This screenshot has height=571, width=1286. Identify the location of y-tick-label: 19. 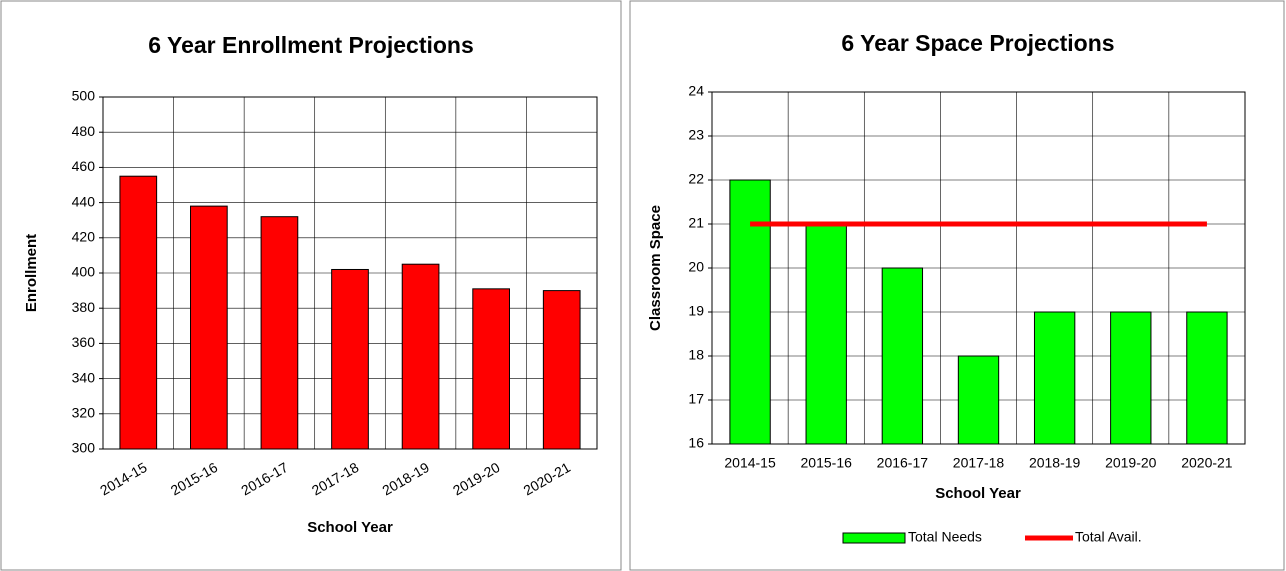
(696, 311).